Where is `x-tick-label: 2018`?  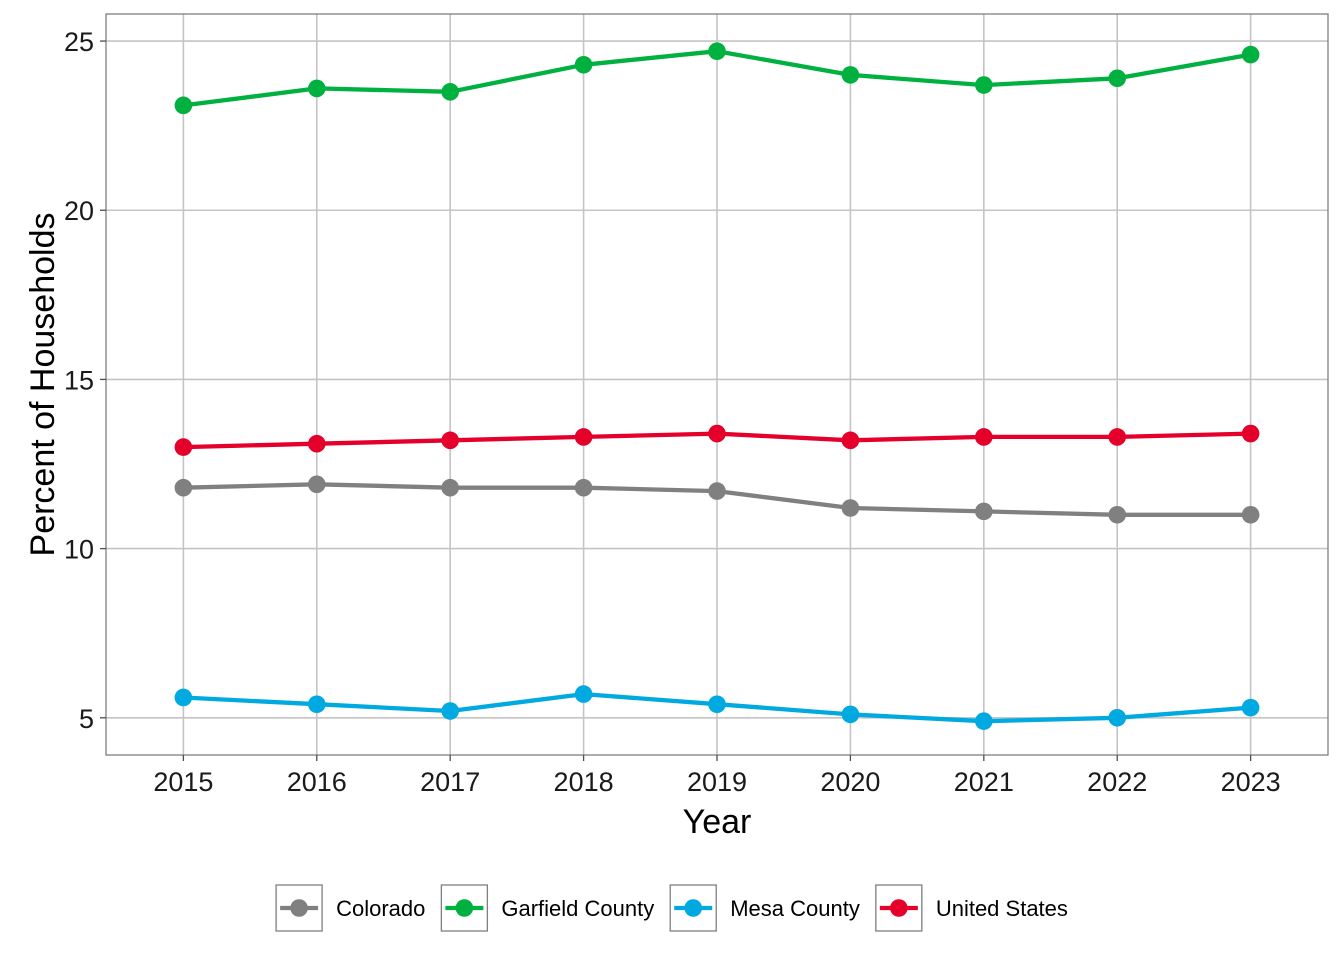
x-tick-label: 2018 is located at coordinates (584, 782).